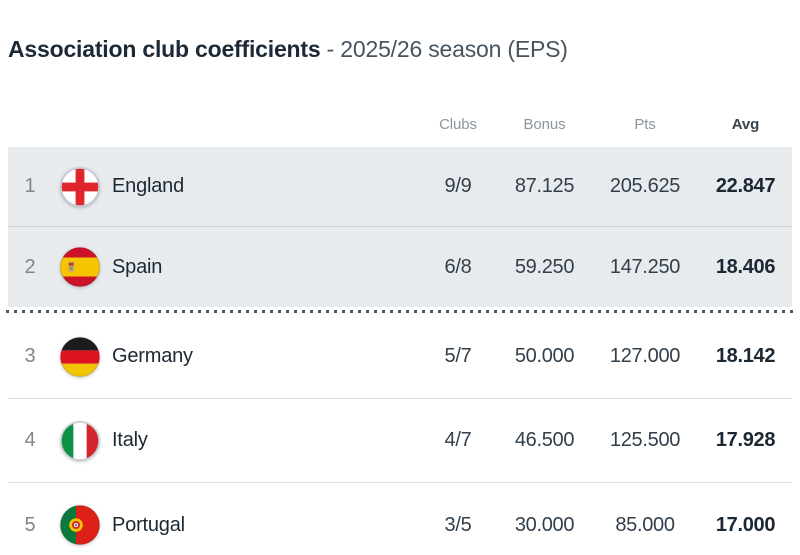  I want to click on clubs-value: 4/7, so click(458, 440).